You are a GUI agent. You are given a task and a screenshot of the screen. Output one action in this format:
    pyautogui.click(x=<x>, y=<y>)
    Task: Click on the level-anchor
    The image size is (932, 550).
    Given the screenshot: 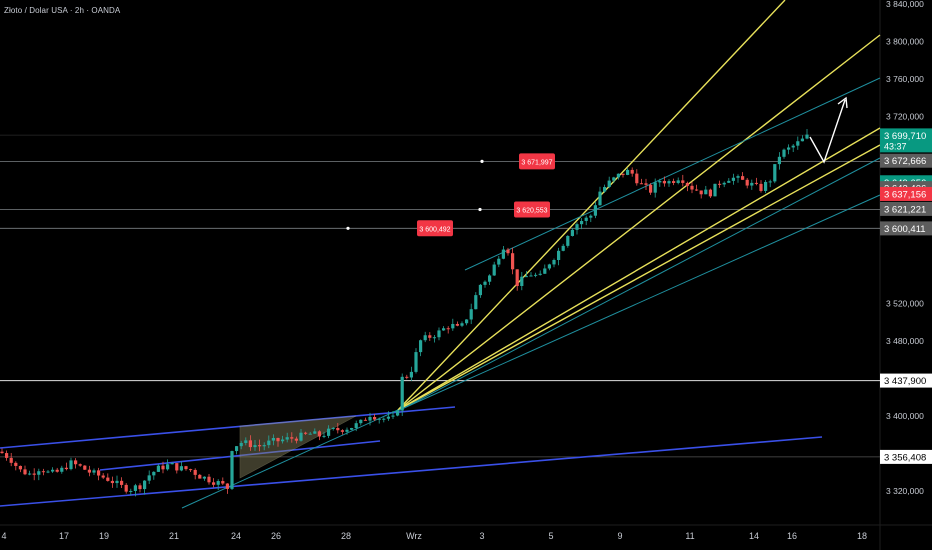 What is the action you would take?
    pyautogui.click(x=482, y=161)
    